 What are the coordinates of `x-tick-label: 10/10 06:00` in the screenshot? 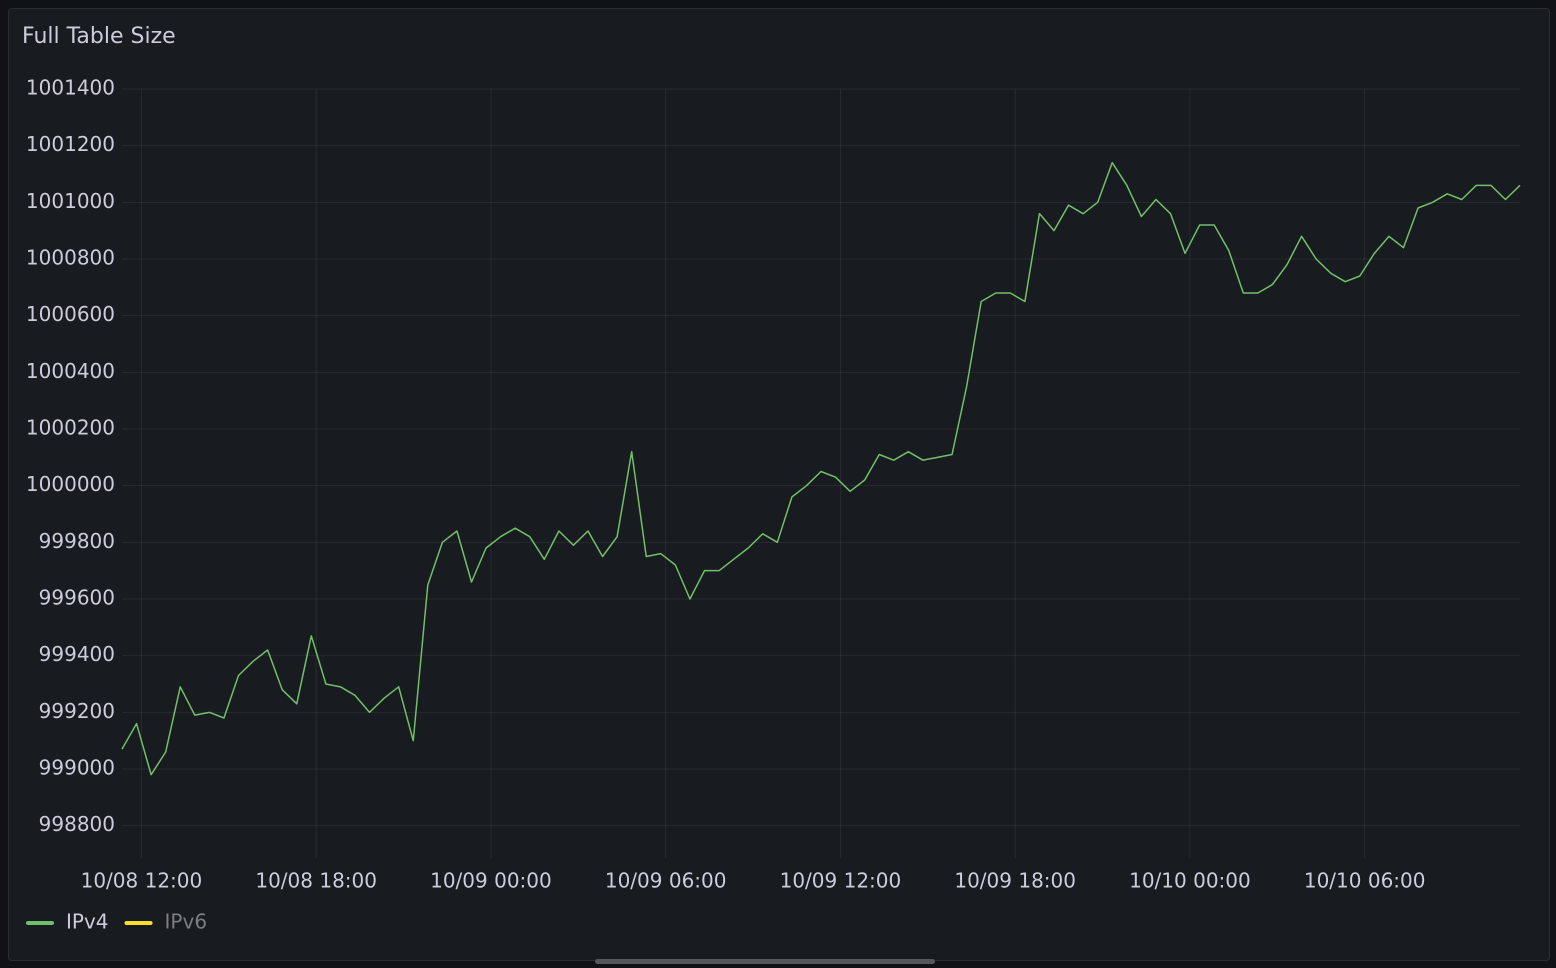 It's located at (1365, 881).